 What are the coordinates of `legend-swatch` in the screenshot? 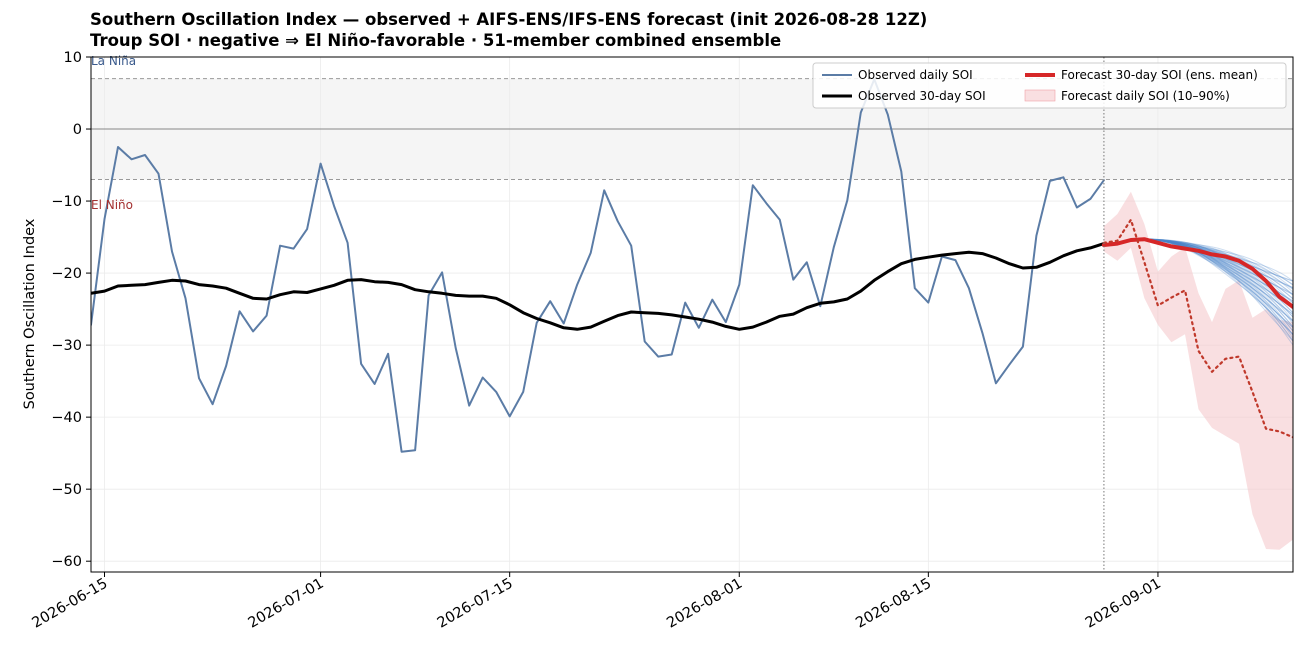 It's located at (1040, 95).